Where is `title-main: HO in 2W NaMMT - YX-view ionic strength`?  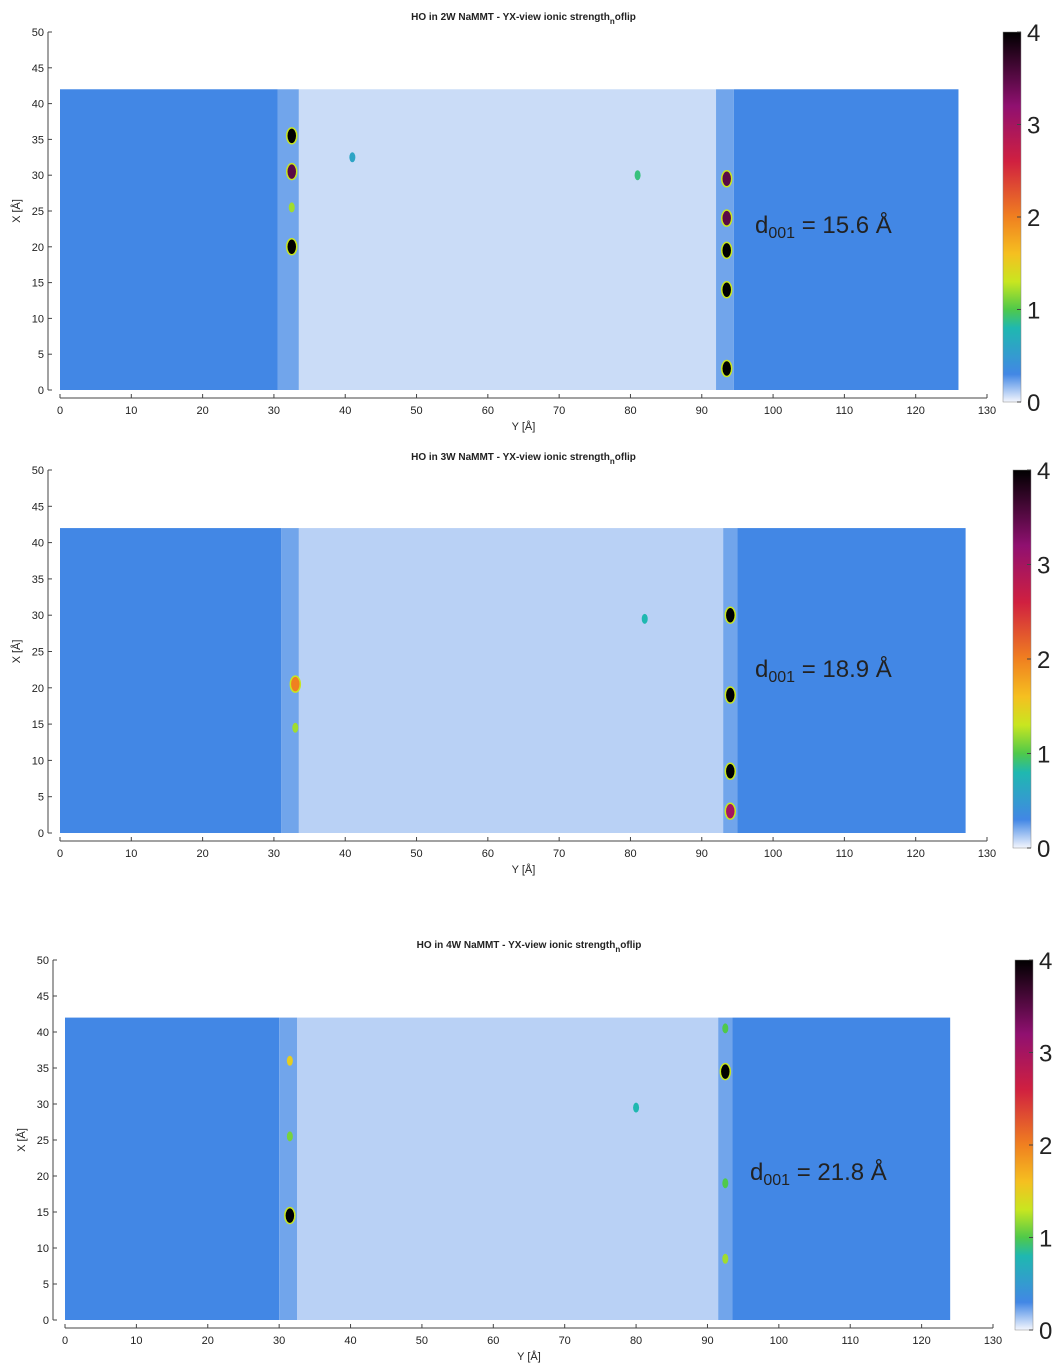
title-main: HO in 2W NaMMT - YX-view ionic strength is located at coordinates (510, 17).